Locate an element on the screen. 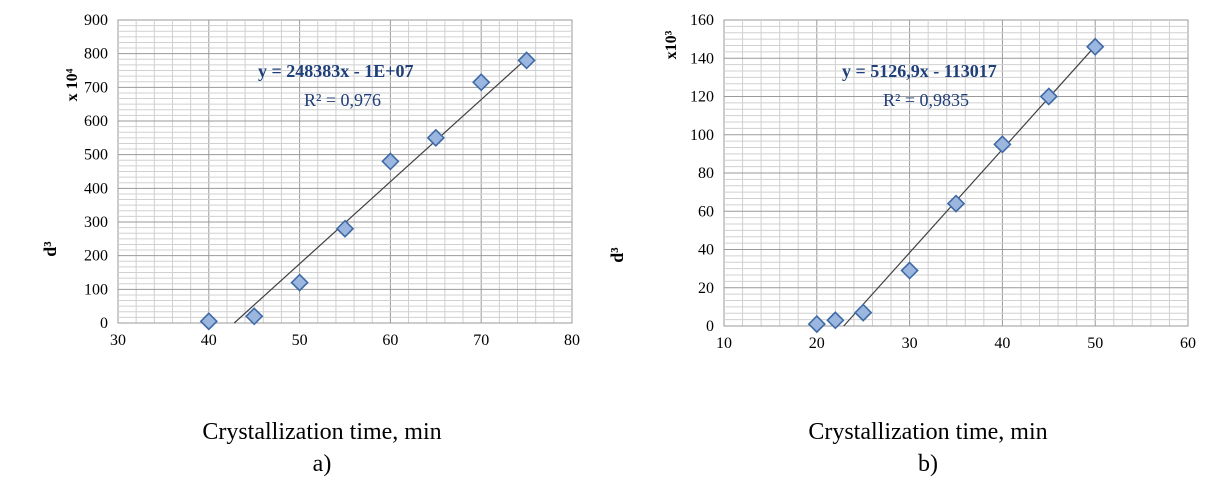  panel-a-y-tick-label: 500 is located at coordinates (96, 155).